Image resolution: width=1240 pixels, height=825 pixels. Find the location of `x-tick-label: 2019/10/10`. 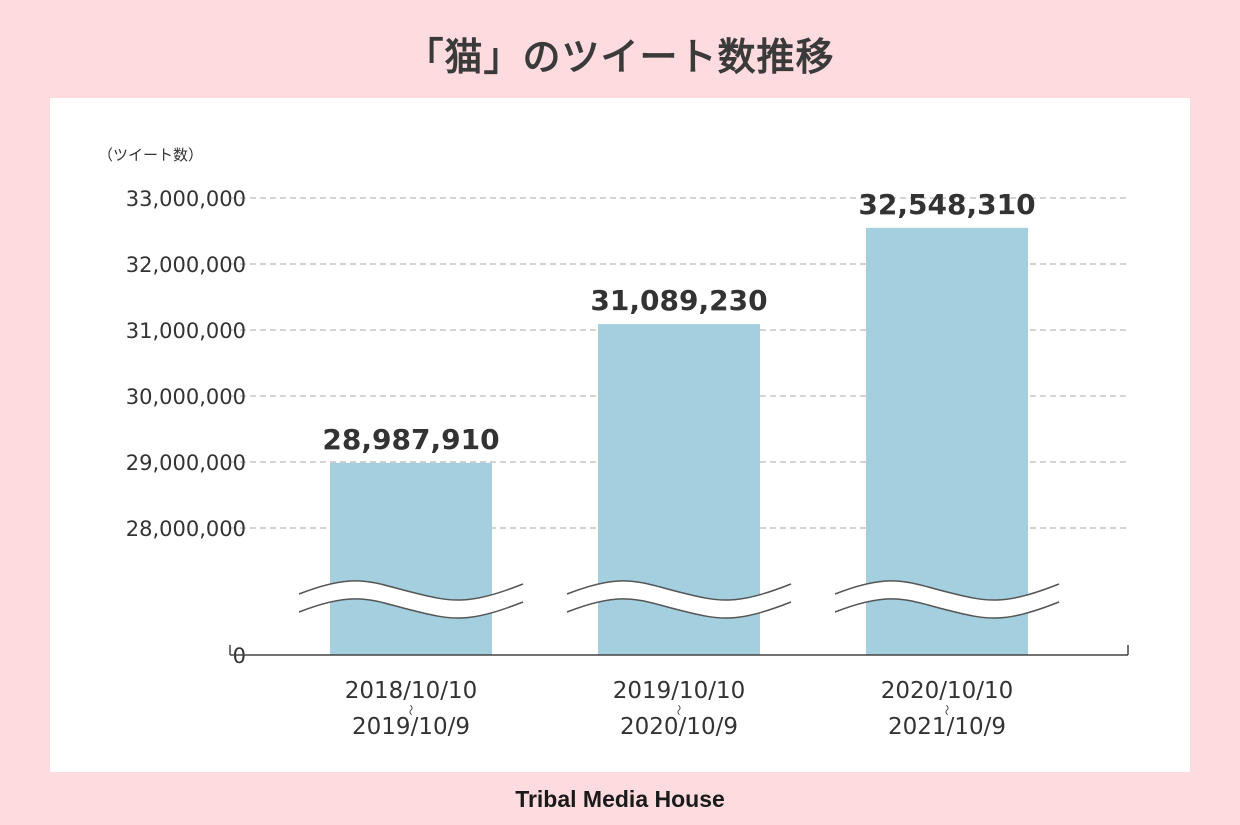

x-tick-label: 2019/10/10 is located at coordinates (679, 691).